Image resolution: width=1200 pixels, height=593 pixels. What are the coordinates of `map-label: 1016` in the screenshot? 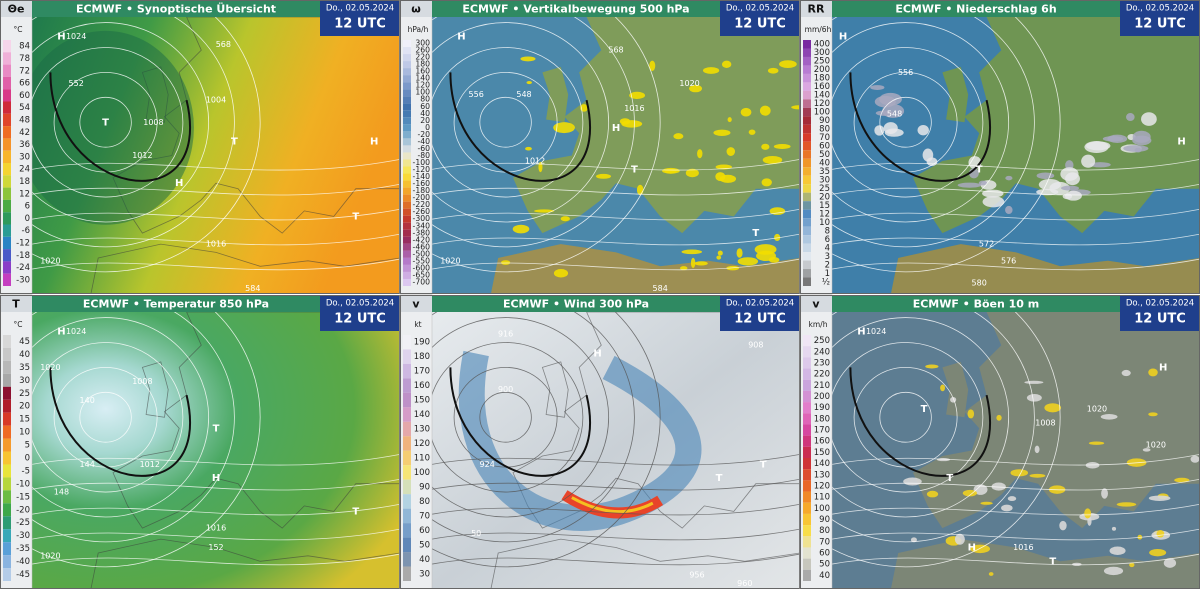 It's located at (216, 244).